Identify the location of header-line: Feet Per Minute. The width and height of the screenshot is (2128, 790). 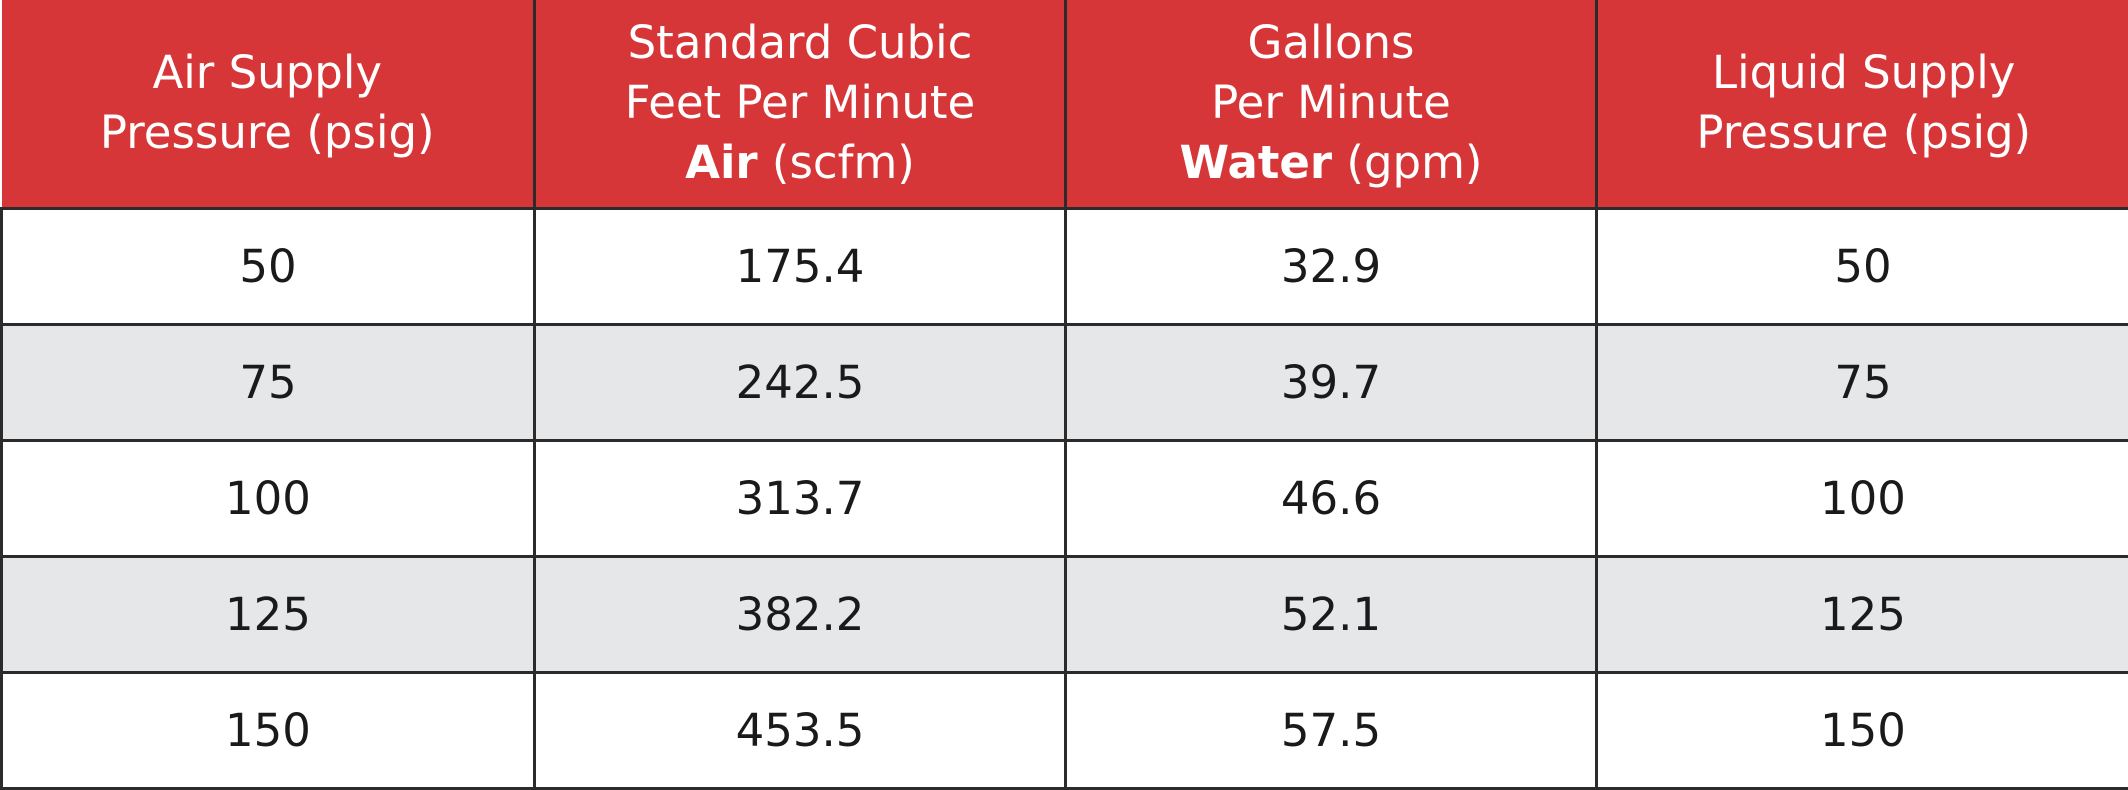
(800, 103).